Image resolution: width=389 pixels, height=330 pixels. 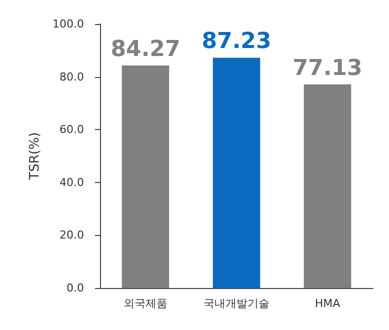 What do you see at coordinates (72, 182) in the screenshot?
I see `y-tick-label: 40.0` at bounding box center [72, 182].